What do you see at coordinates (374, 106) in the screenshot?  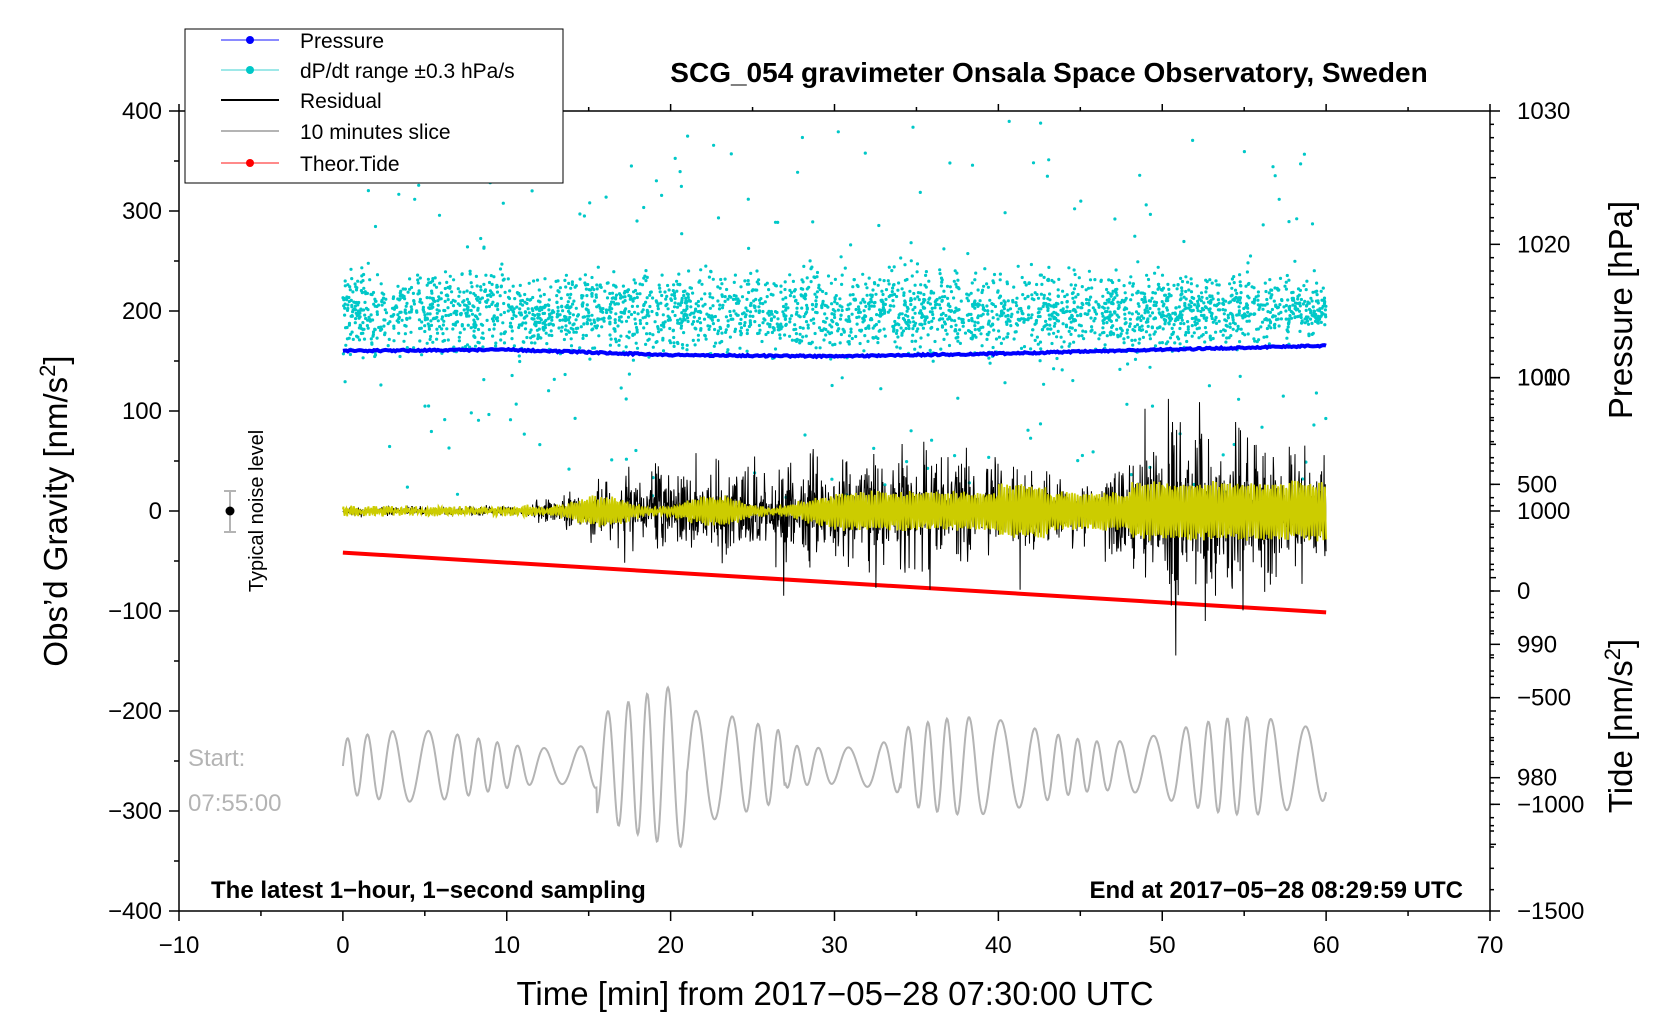 I see `legend-box` at bounding box center [374, 106].